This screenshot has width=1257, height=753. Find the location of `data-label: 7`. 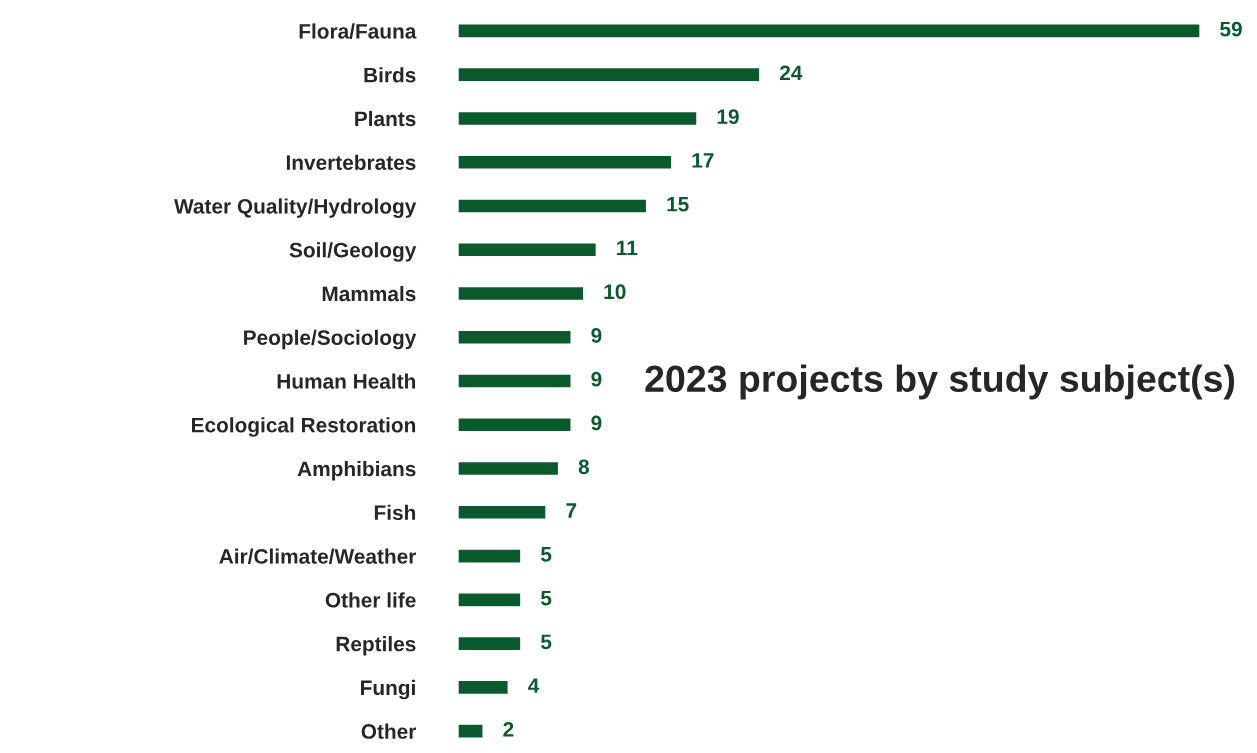

data-label: 7 is located at coordinates (571, 510).